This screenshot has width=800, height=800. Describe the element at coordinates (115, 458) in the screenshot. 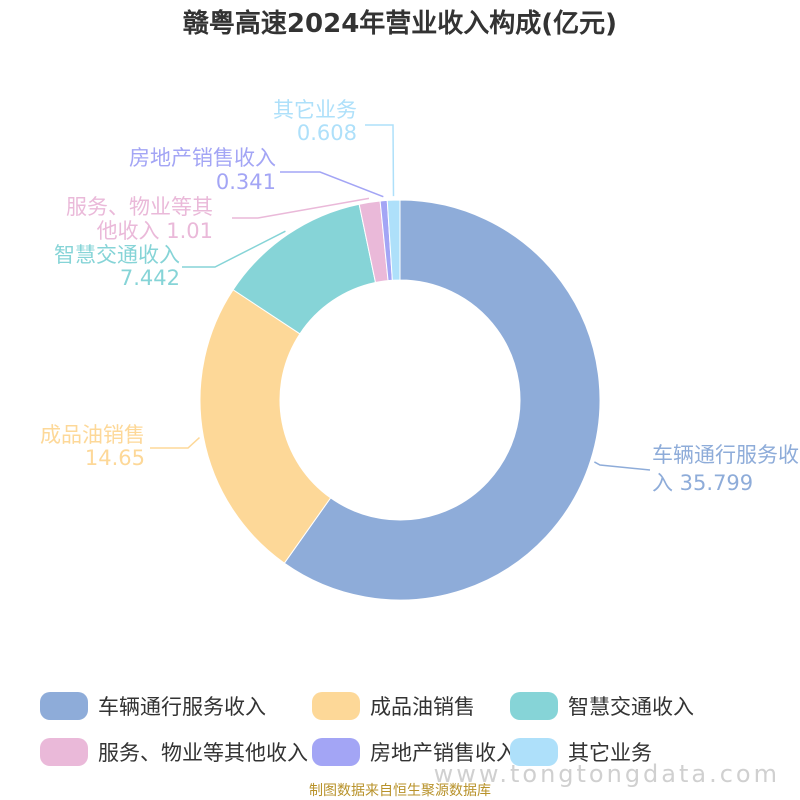

I see `slice-value-1: 14.65` at that location.